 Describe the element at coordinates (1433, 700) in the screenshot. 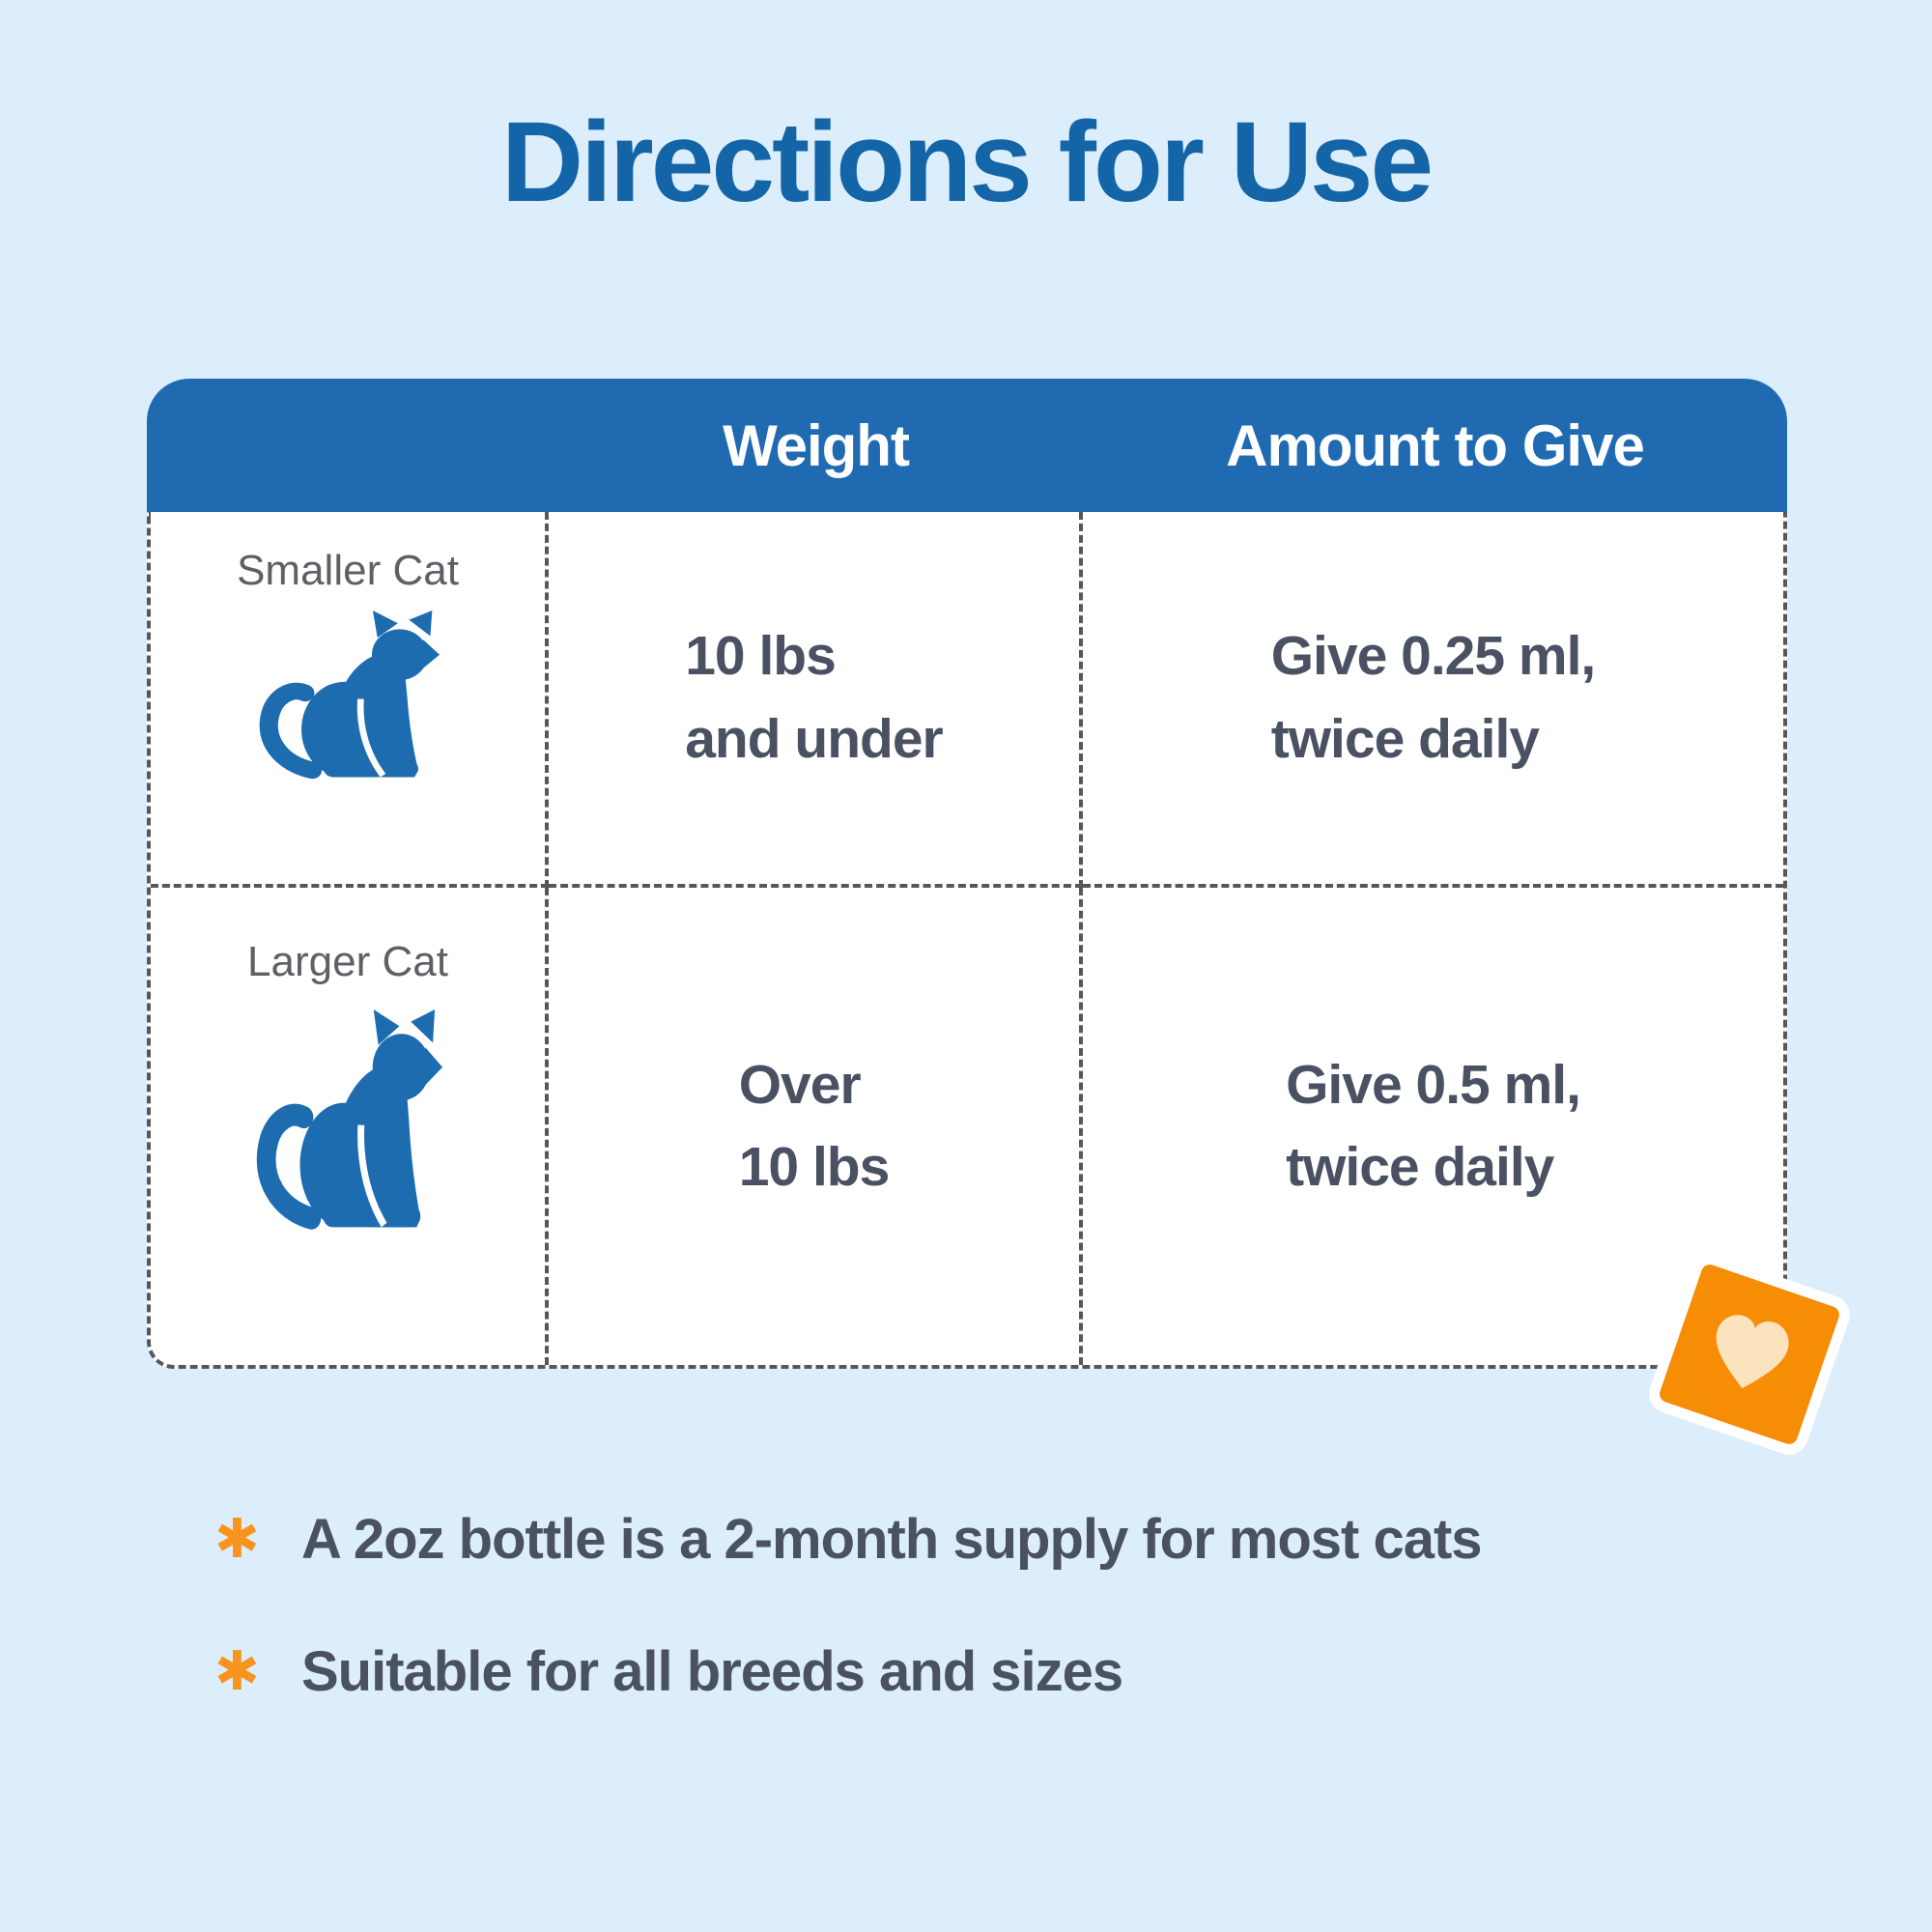

I see `amount-cell-smaller-cat: Give 0.25 ml, twice daily` at that location.